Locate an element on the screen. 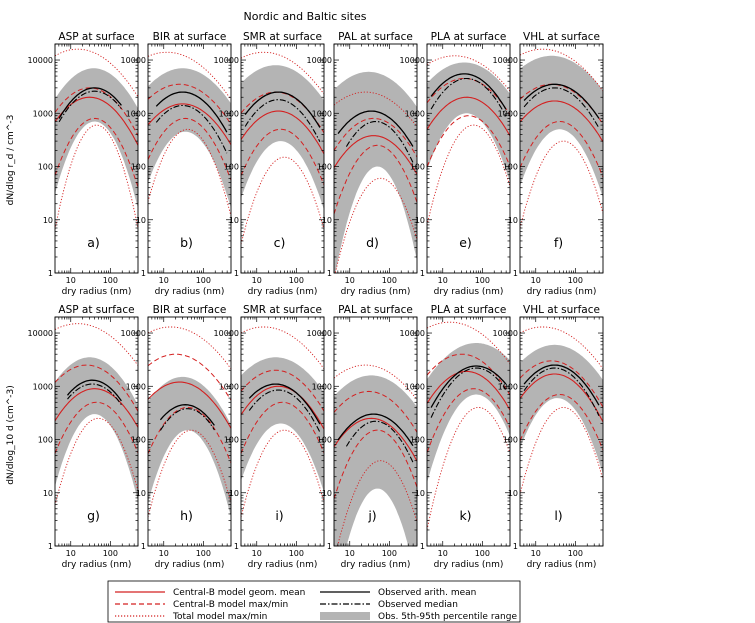  central-b-model-mean-line is located at coordinates (282, 407).